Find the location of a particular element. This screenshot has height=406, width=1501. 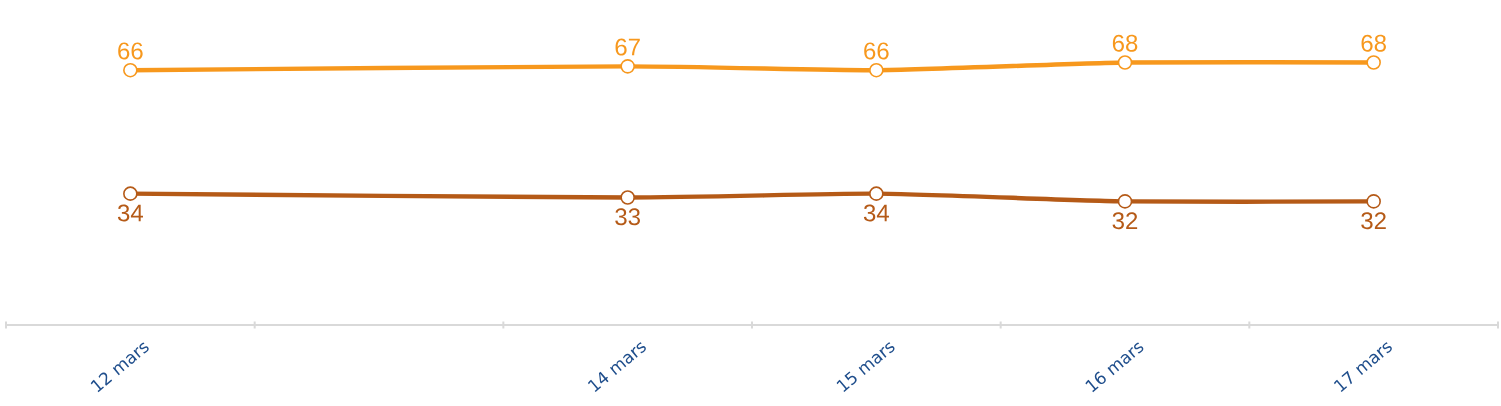

data-label: 67 is located at coordinates (627, 47).